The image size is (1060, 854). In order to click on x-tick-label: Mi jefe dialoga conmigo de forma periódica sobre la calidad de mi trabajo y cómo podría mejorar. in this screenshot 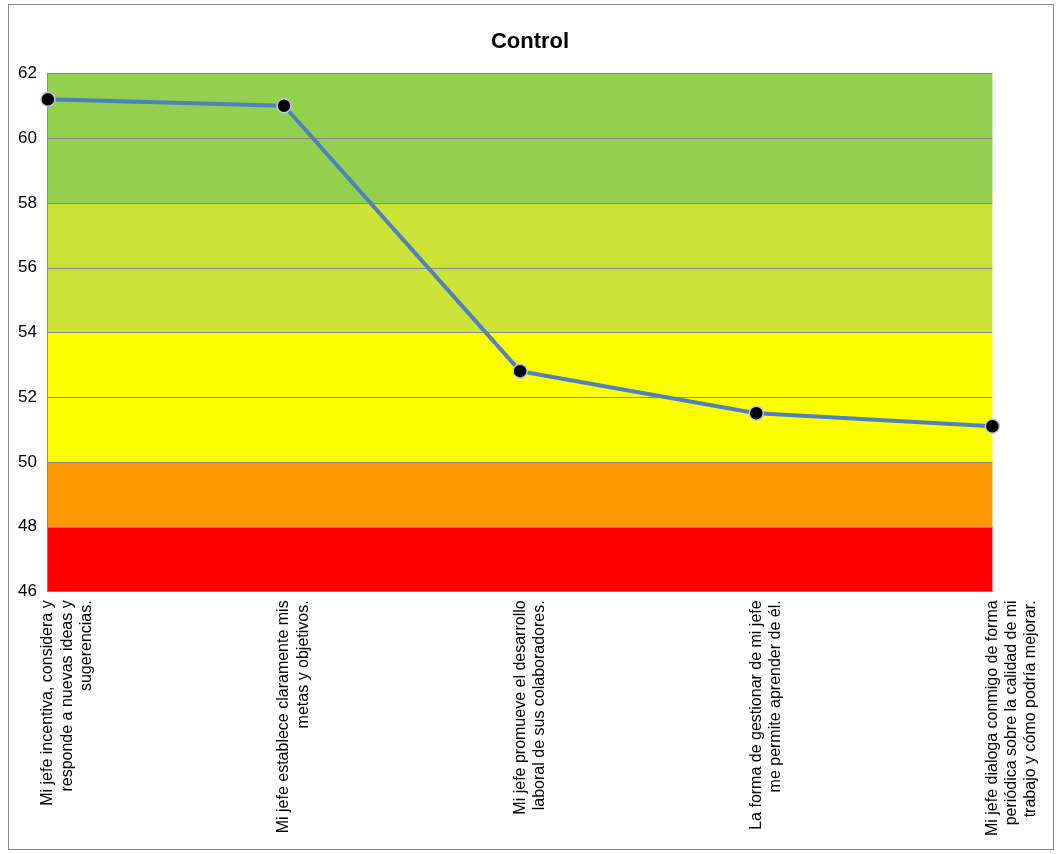, I will do `click(1010, 718)`.